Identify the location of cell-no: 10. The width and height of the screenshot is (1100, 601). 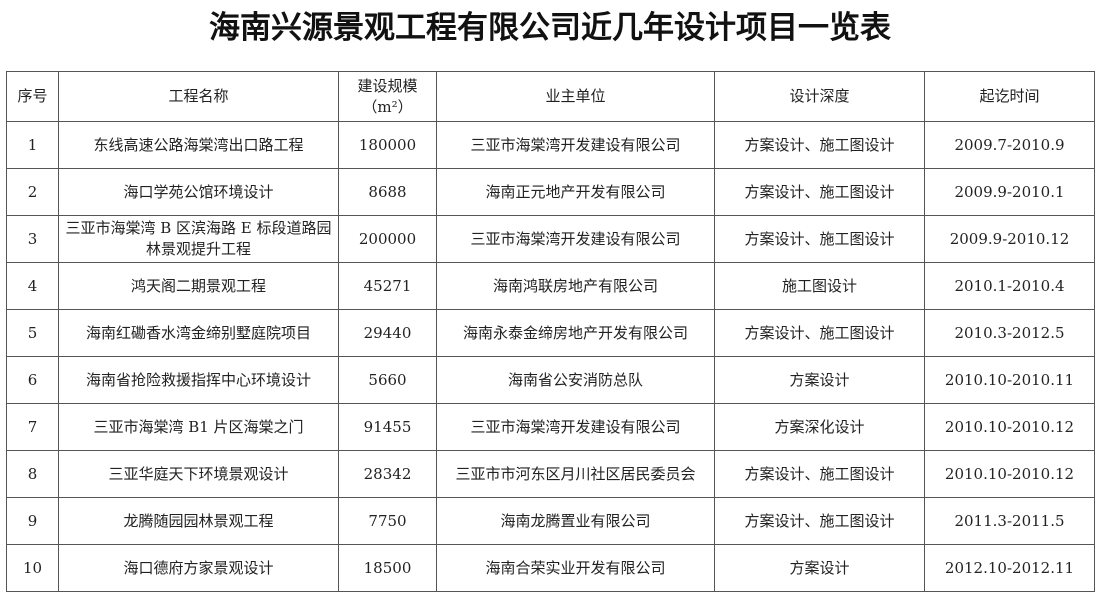
(32, 568).